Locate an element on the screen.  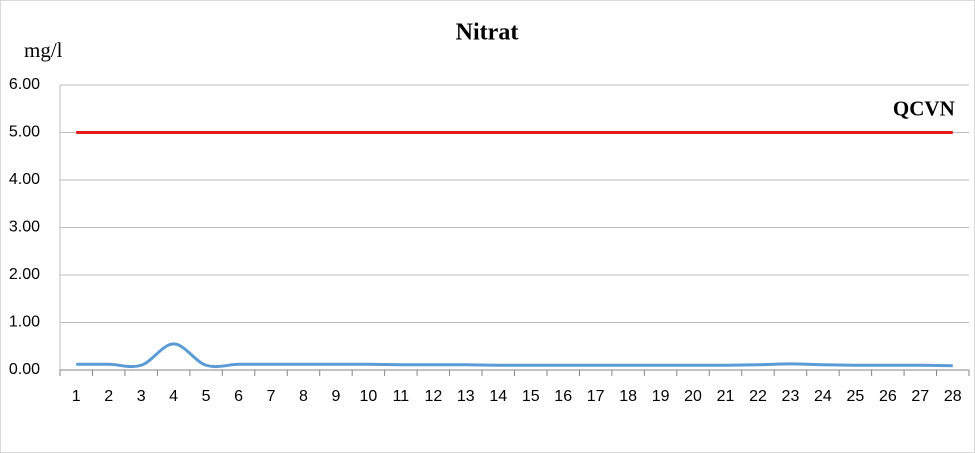
x-tick-label: 17 is located at coordinates (596, 396).